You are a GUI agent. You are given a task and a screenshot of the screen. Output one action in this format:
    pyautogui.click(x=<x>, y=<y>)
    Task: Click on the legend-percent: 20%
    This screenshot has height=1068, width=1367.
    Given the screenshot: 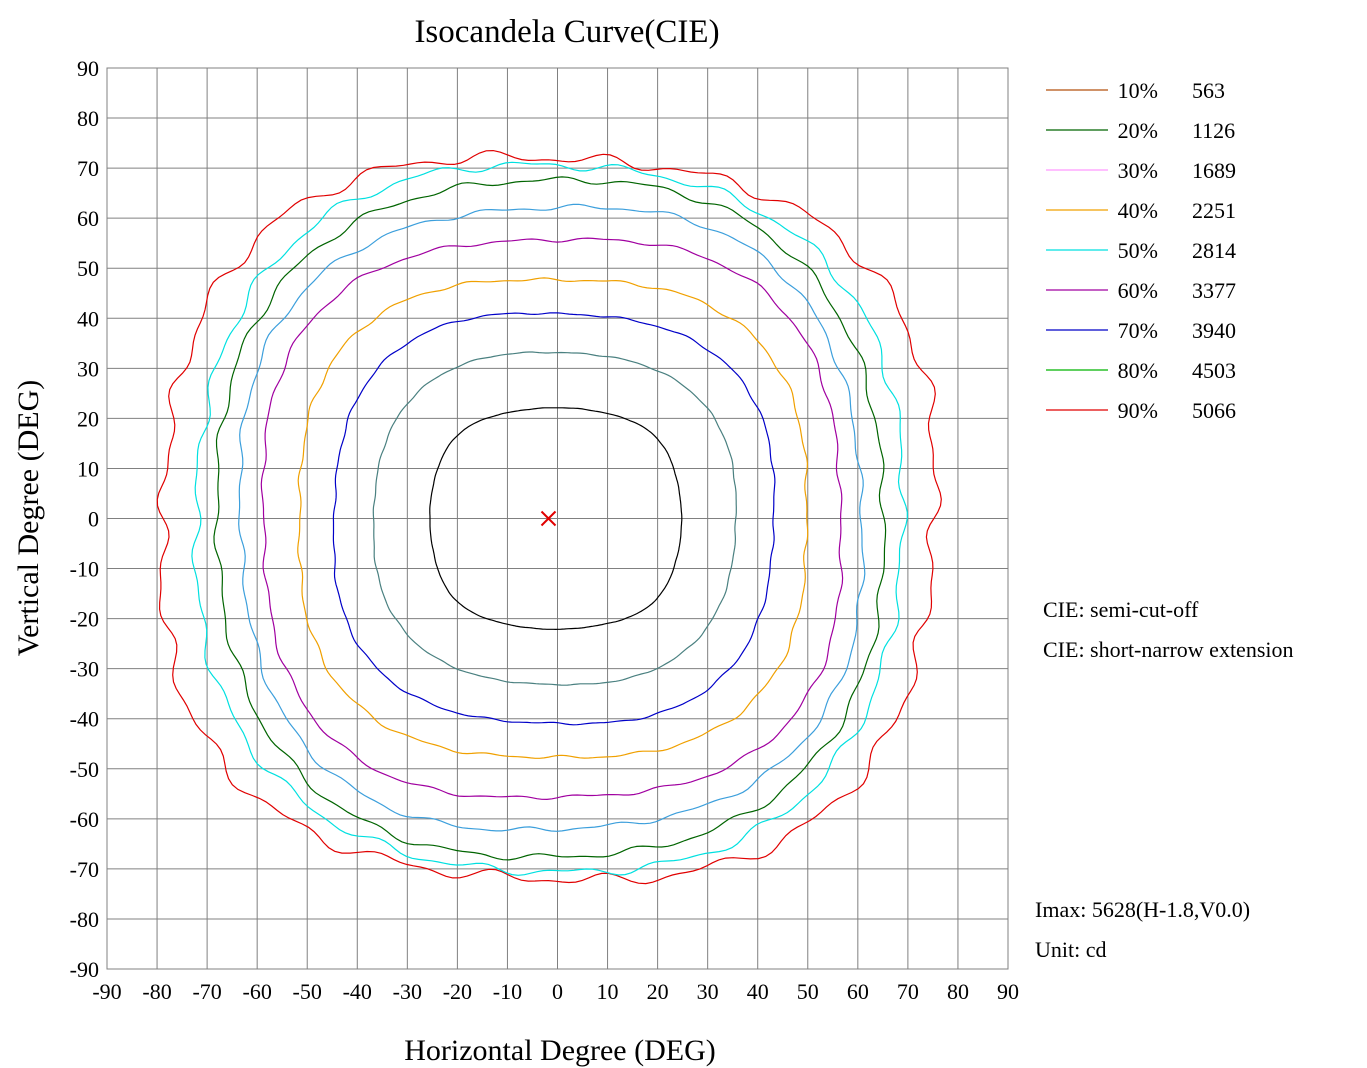 What is the action you would take?
    pyautogui.click(x=1138, y=130)
    